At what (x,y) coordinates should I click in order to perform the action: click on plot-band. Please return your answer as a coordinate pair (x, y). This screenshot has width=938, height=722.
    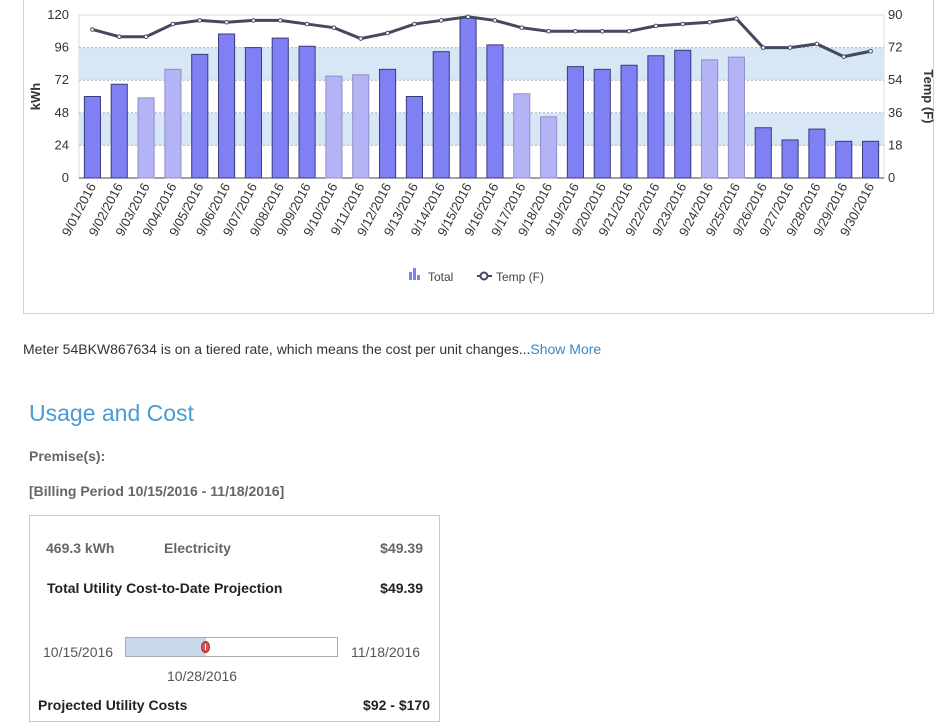
    Looking at the image, I should click on (481, 129).